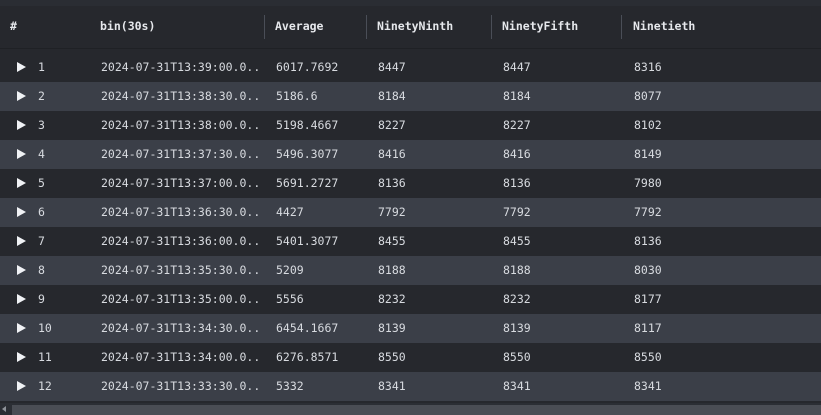 This screenshot has width=821, height=415. Describe the element at coordinates (128, 26) in the screenshot. I see `column-header-bin: bin(30s)` at that location.